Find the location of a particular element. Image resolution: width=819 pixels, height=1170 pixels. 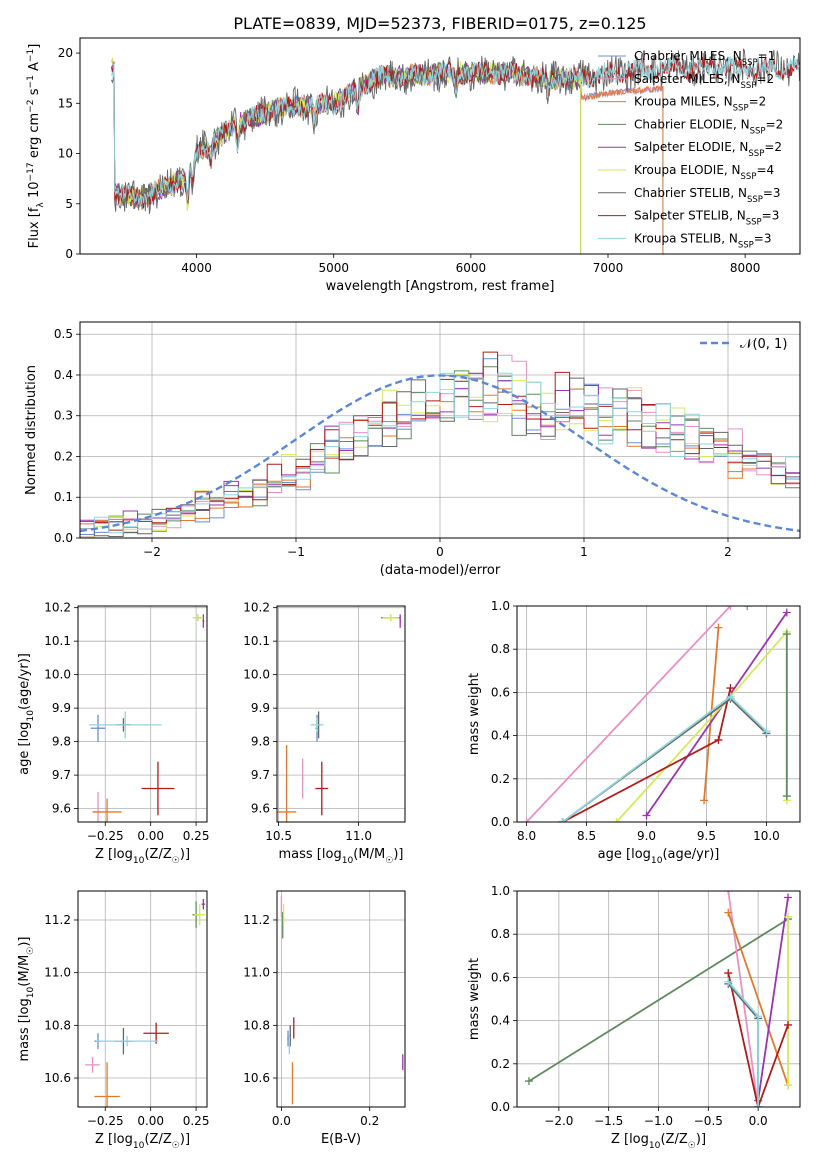

normal-curve is located at coordinates (440, 453).